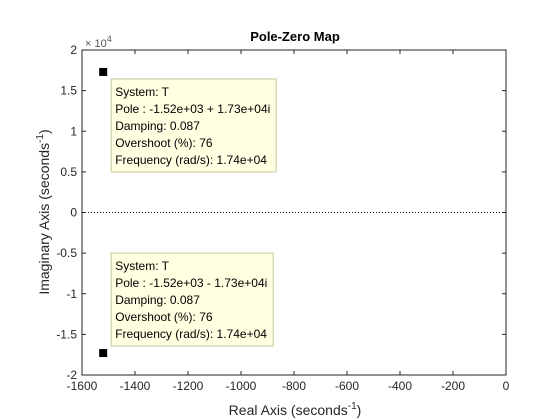  Describe the element at coordinates (192, 109) in the screenshot. I see `datatip-line: Pole : -1.52e+03 + 1.73e+04i` at that location.